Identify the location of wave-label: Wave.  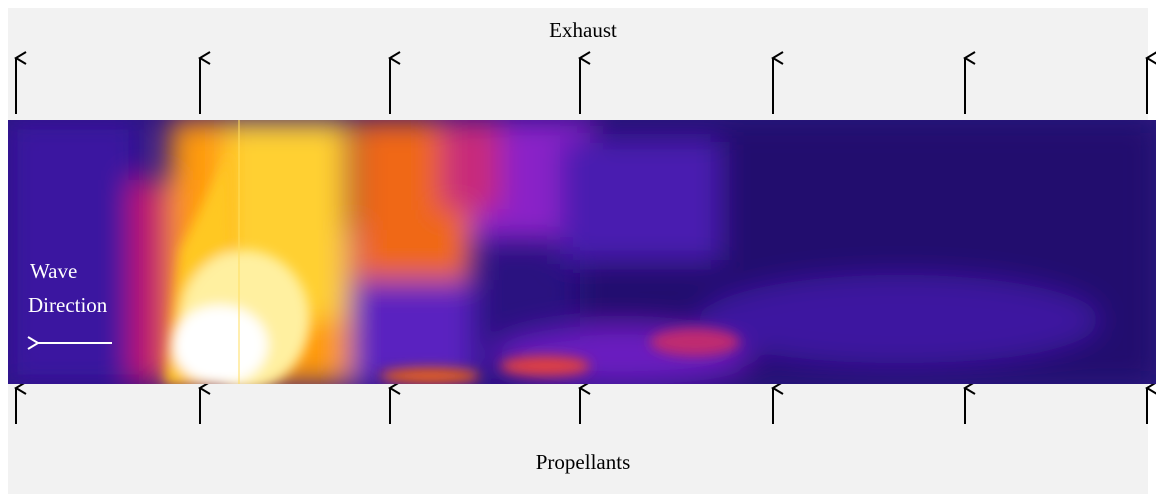
(53, 271).